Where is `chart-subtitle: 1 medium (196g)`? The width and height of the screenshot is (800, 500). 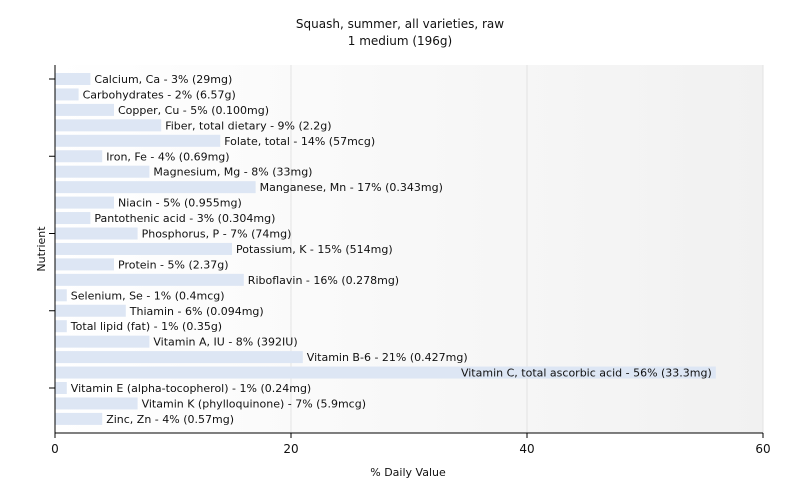 chart-subtitle: 1 medium (196g) is located at coordinates (400, 41).